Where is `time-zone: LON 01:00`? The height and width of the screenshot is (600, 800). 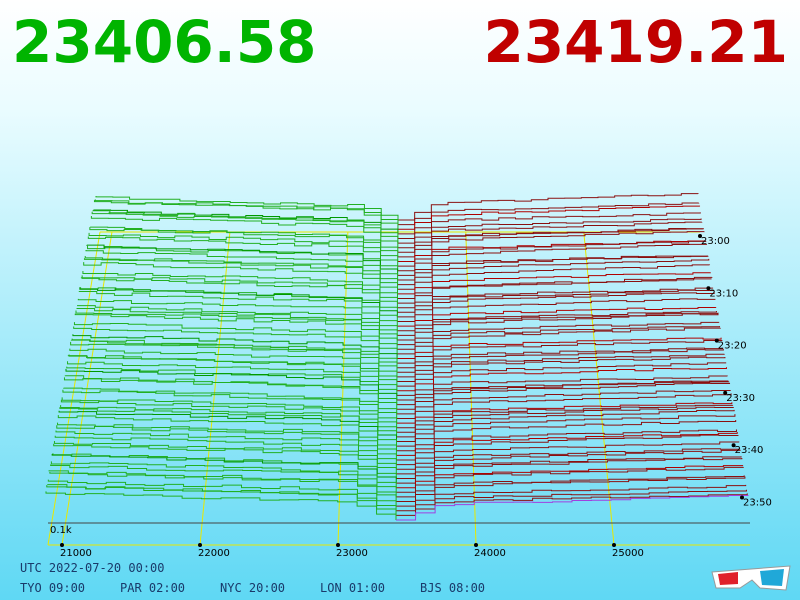
time-zone: LON 01:00 is located at coordinates (352, 588).